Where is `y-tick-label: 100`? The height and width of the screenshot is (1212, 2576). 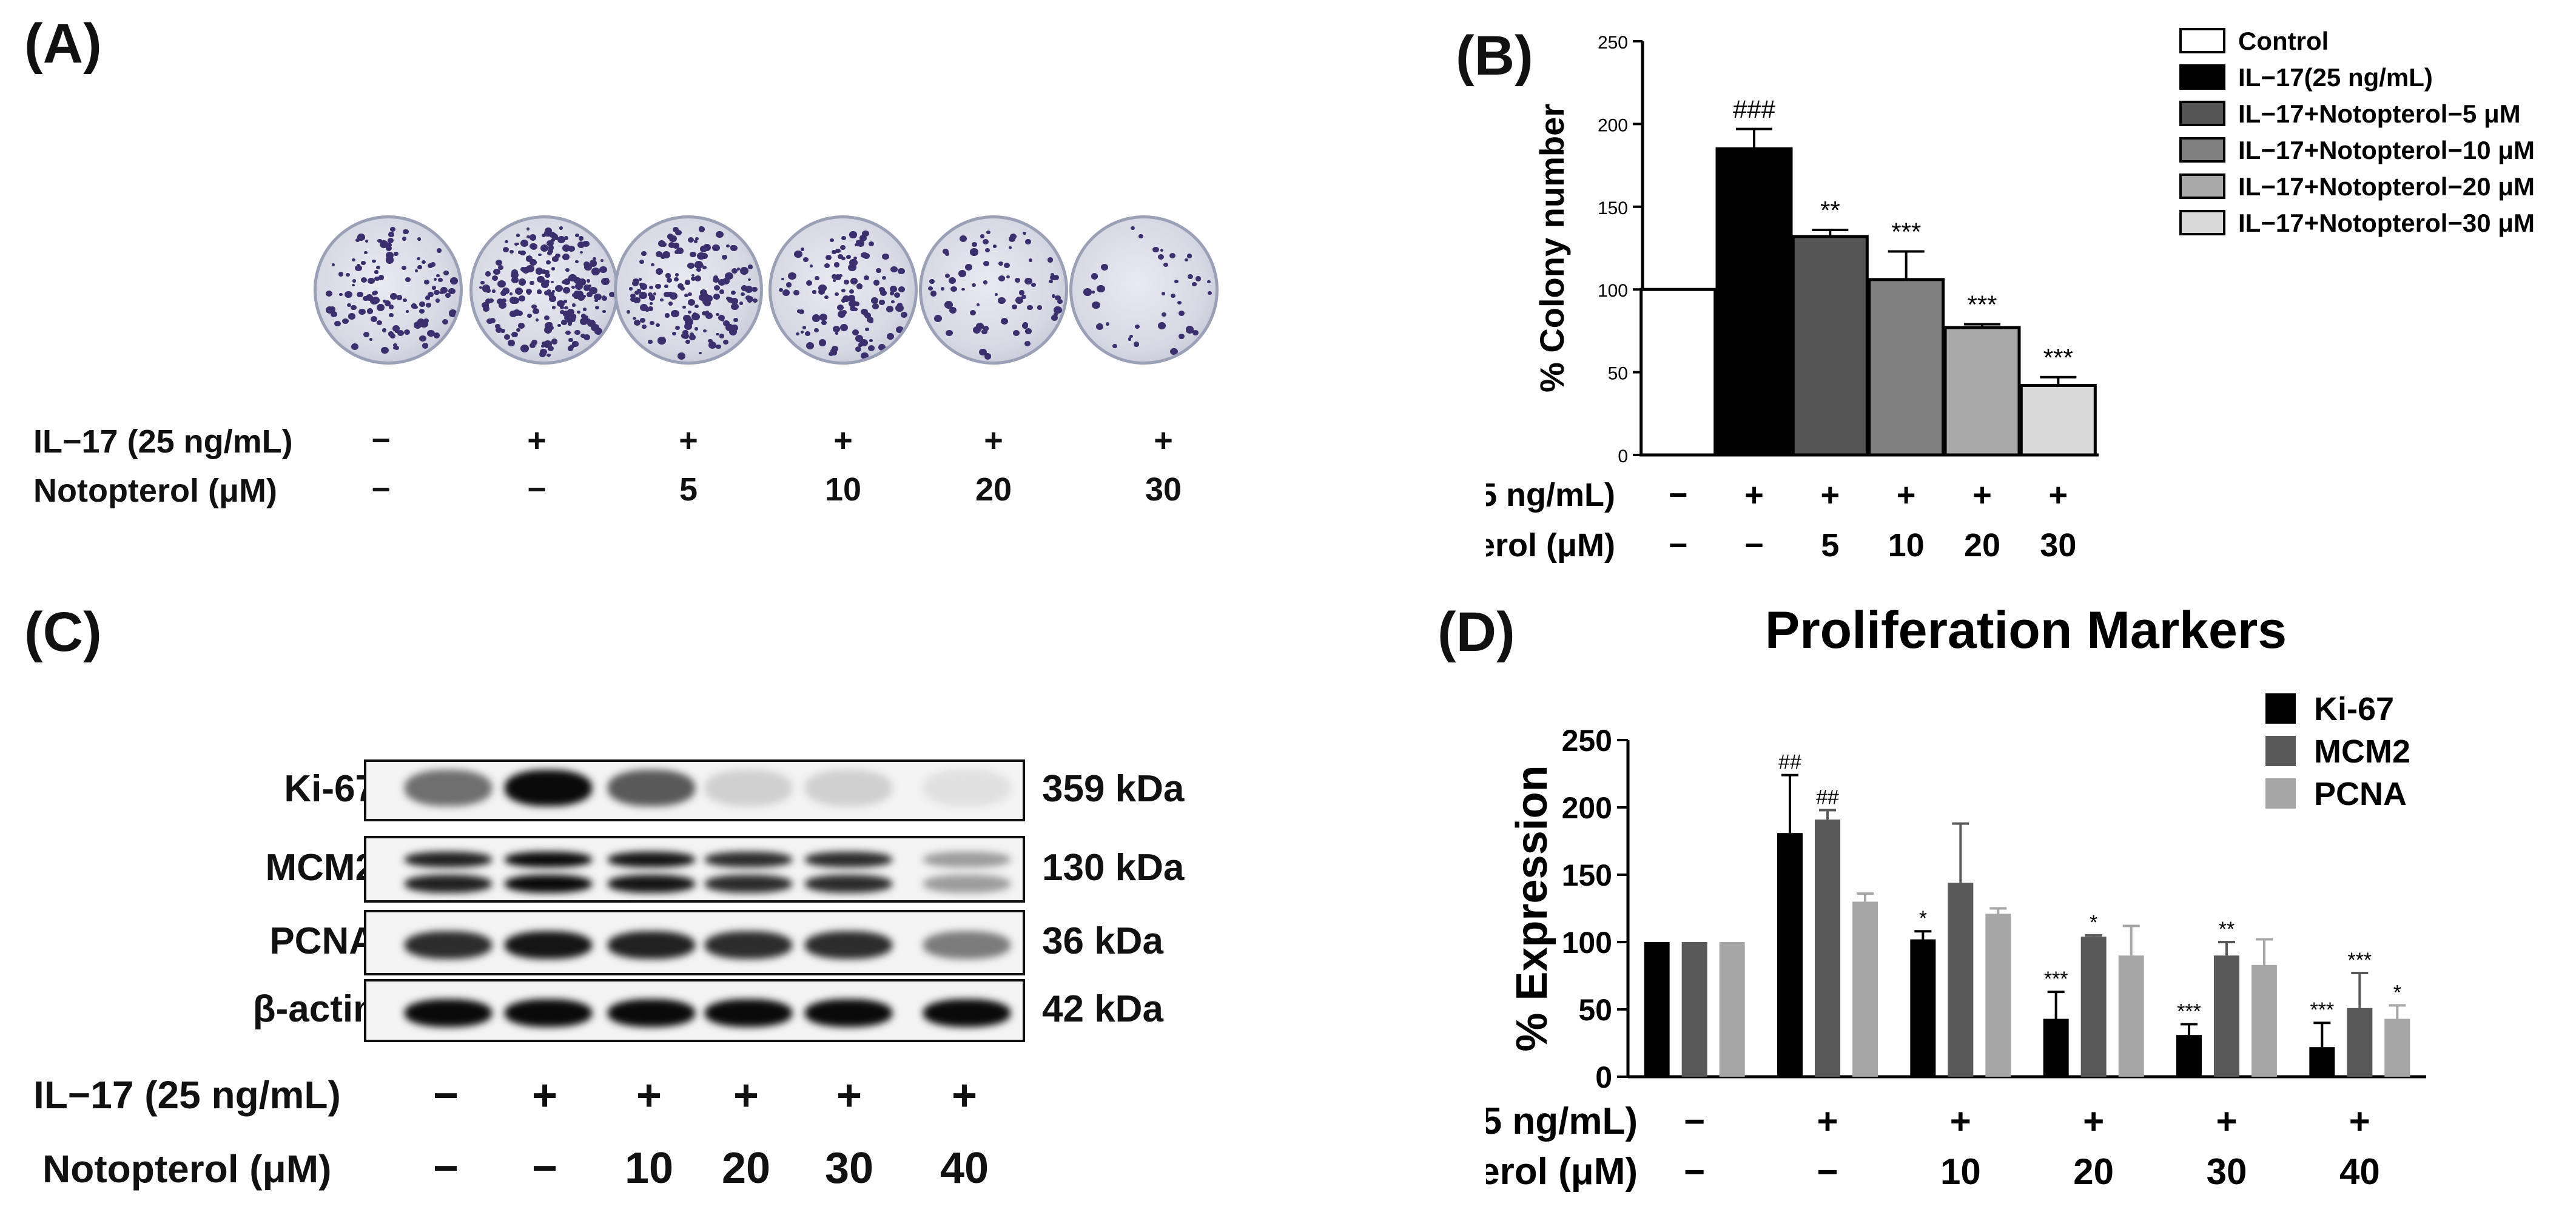 y-tick-label: 100 is located at coordinates (1613, 291).